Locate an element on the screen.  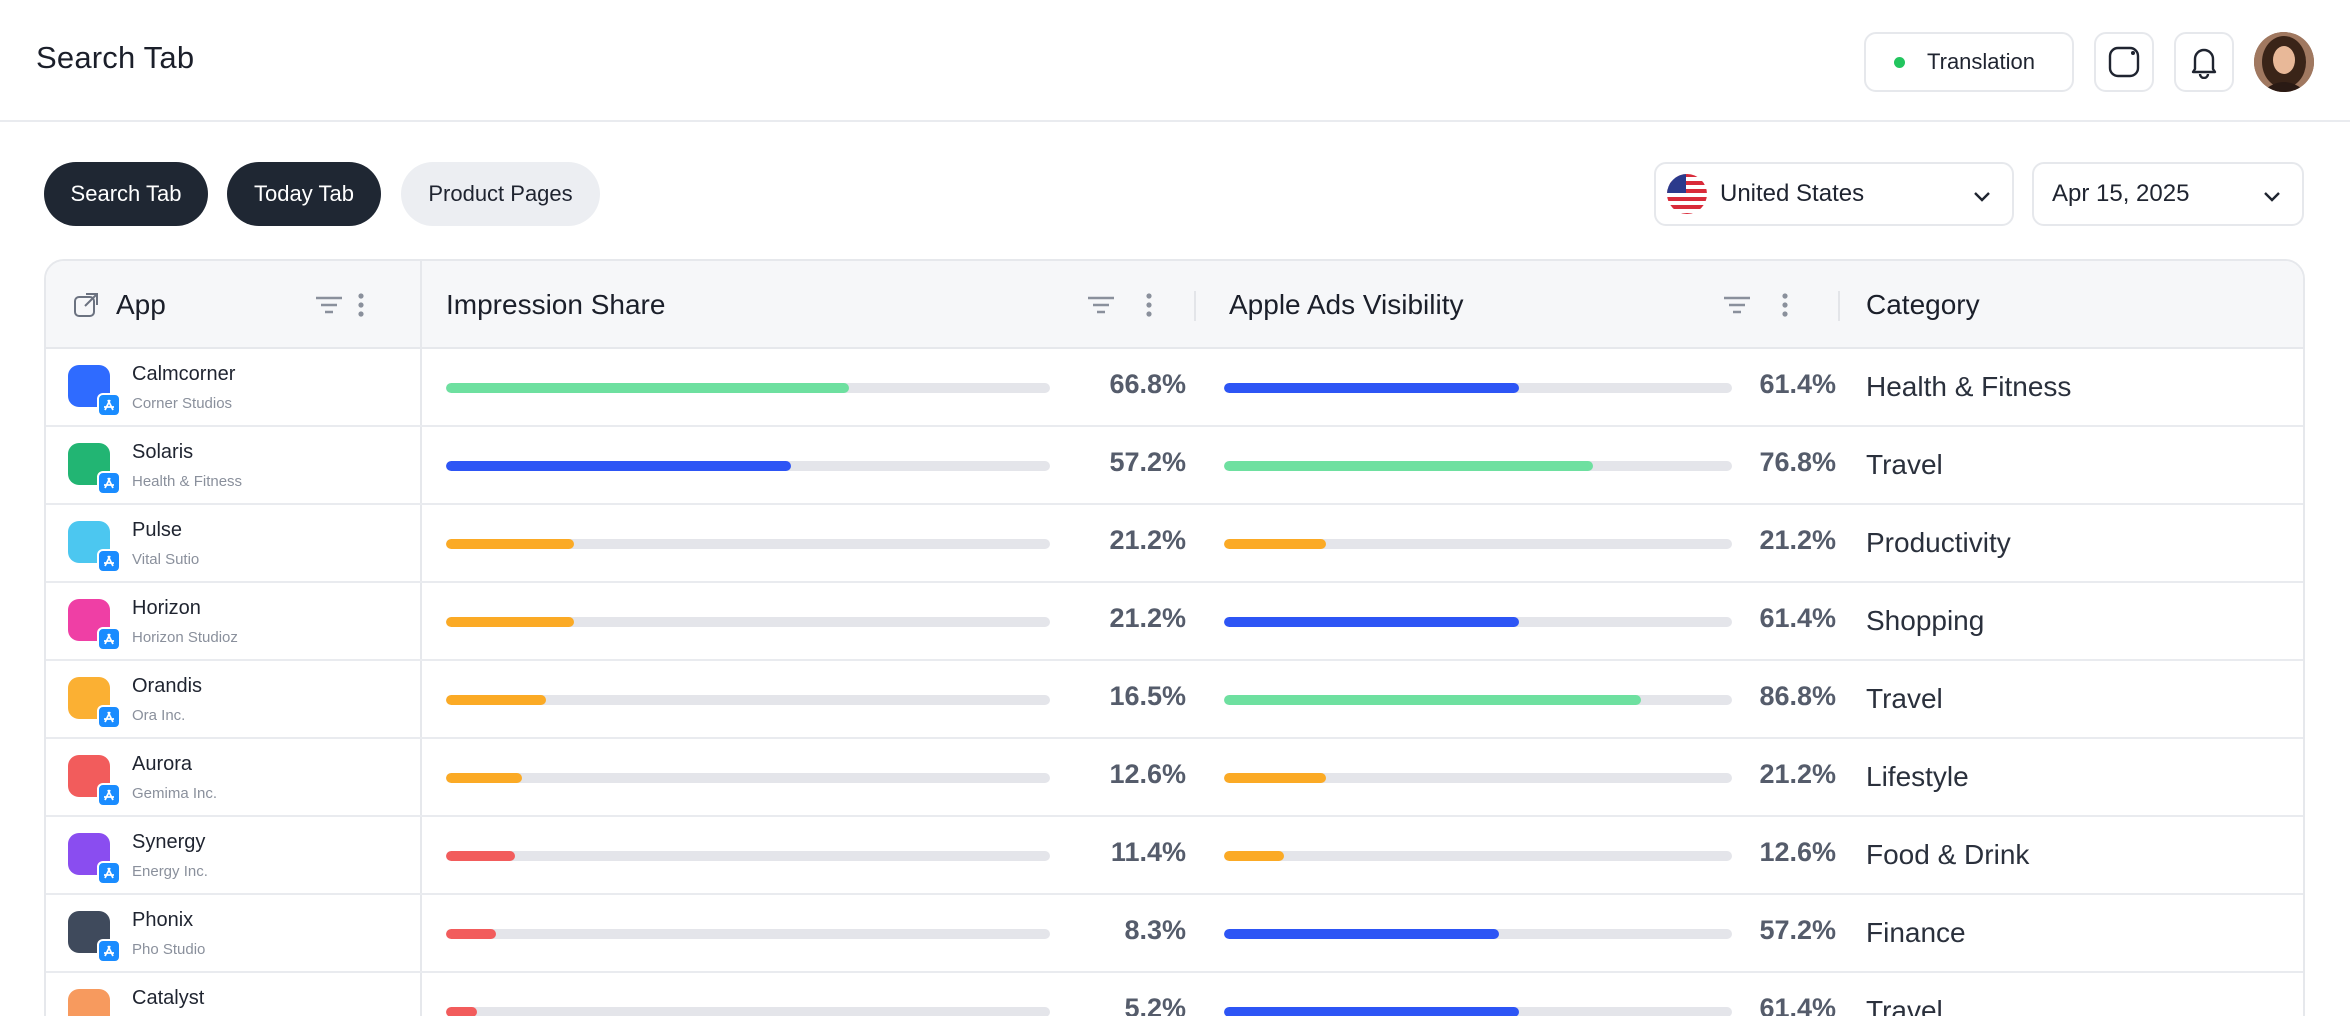
table-row: Orandis Ora Inc. 16.5% 86.8% Travel is located at coordinates (1174, 700).